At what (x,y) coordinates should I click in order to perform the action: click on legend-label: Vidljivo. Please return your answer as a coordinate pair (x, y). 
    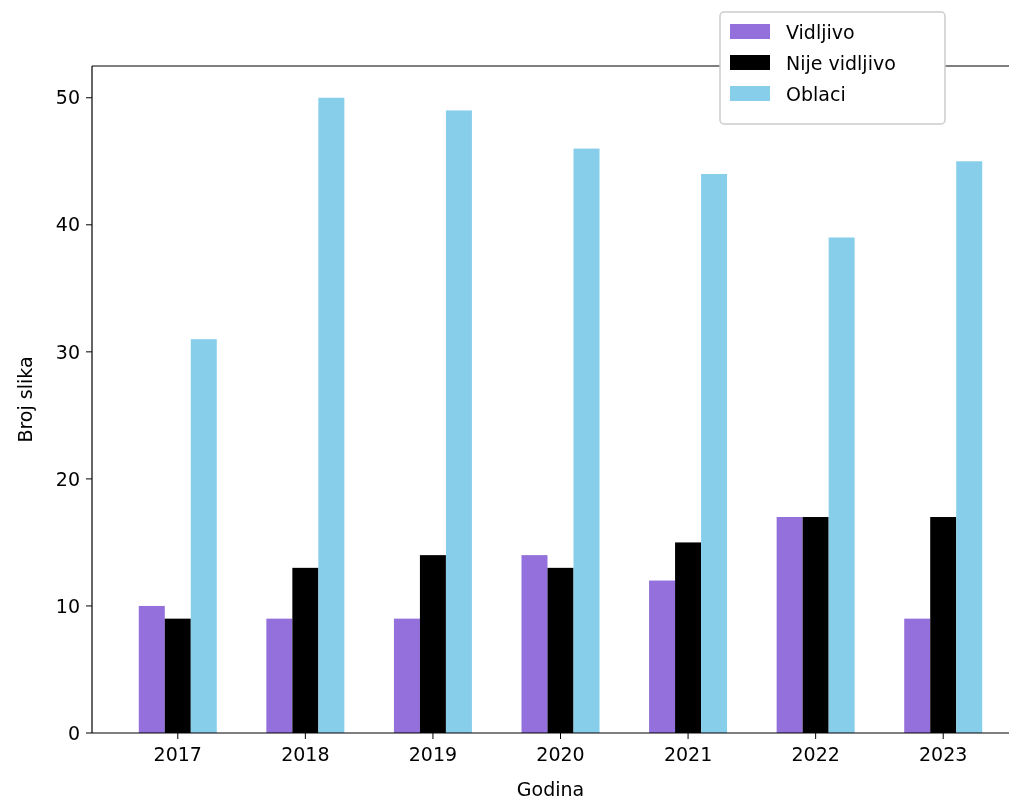
    Looking at the image, I should click on (820, 31).